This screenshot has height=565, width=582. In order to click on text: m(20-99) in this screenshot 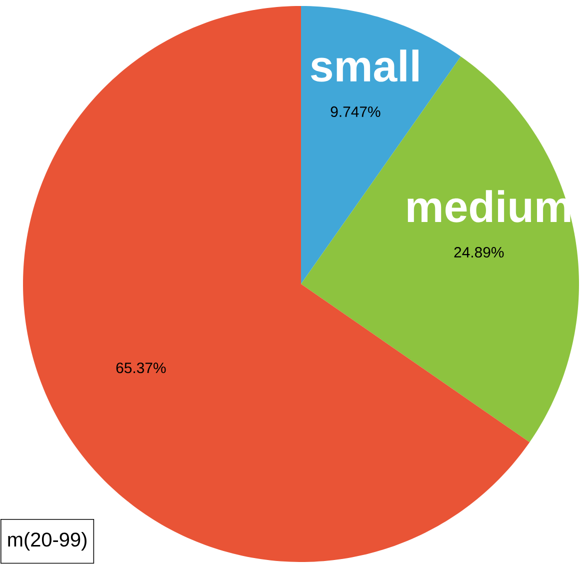, I will do `click(47, 541)`.